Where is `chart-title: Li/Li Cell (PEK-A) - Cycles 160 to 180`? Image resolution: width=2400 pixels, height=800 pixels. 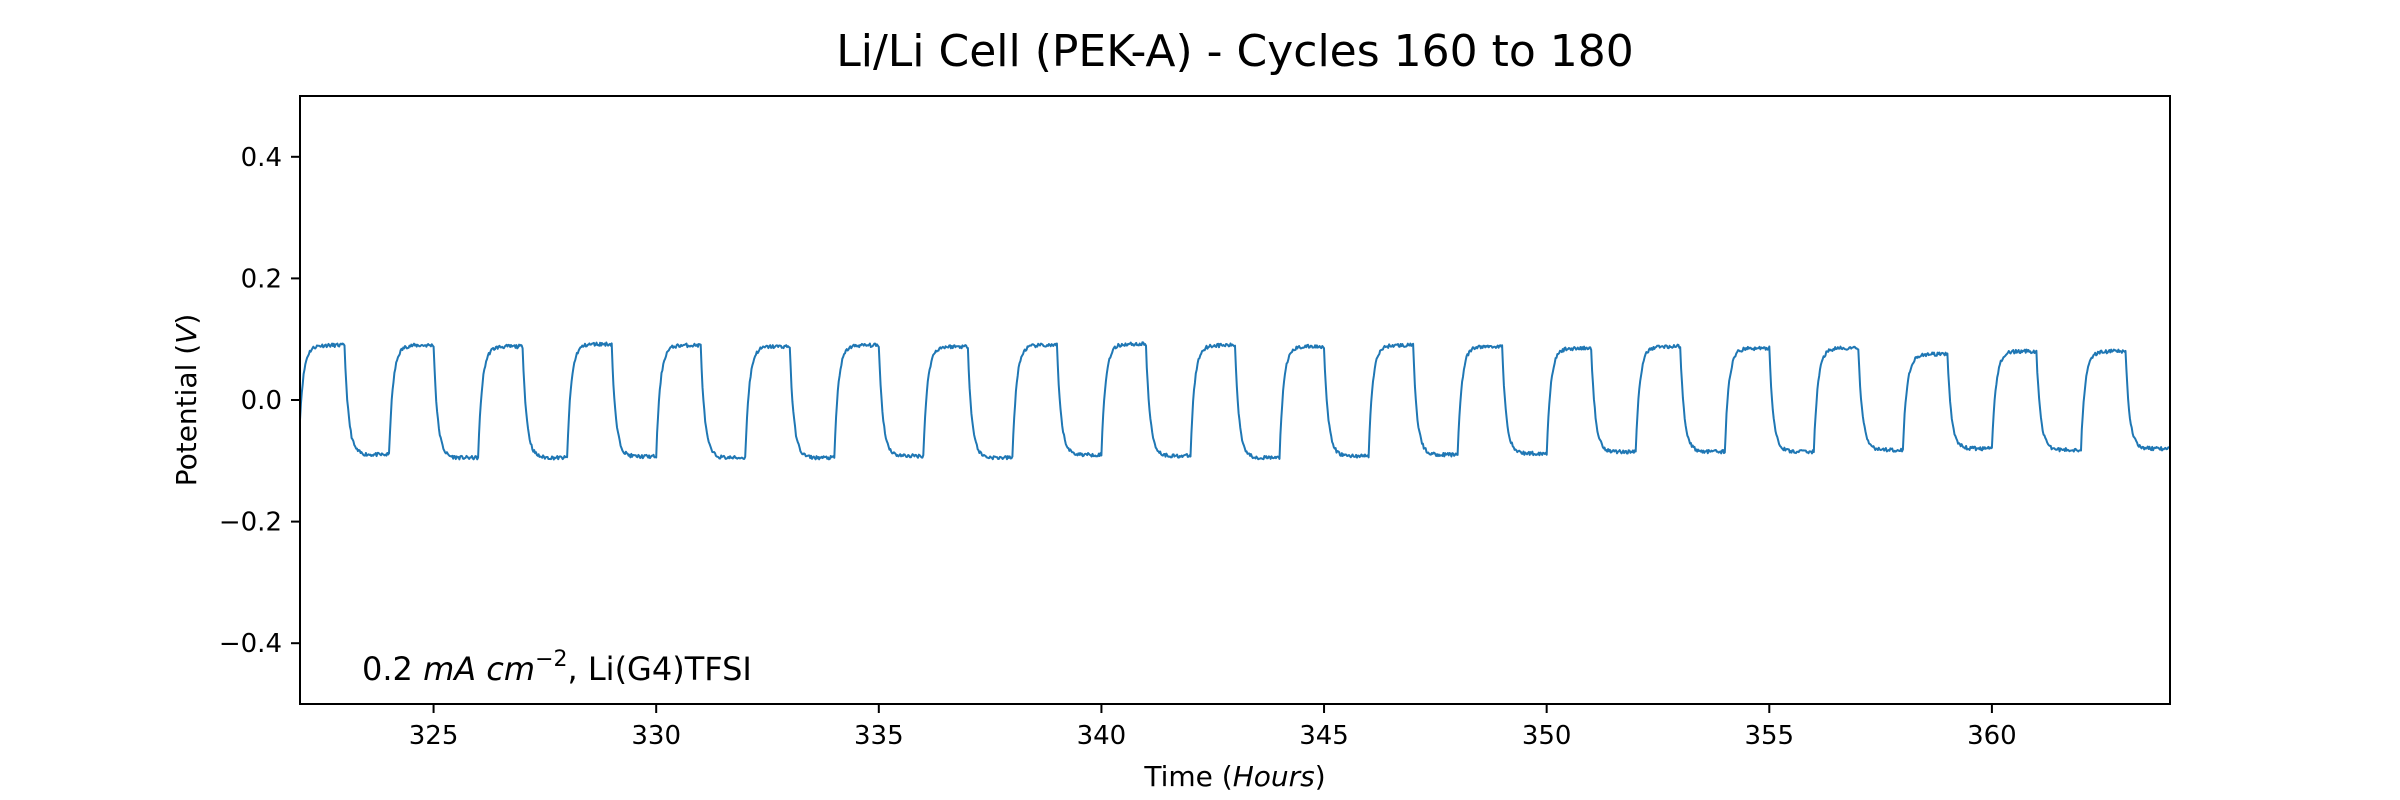 chart-title: Li/Li Cell (PEK-A) - Cycles 160 to 180 is located at coordinates (1235, 51).